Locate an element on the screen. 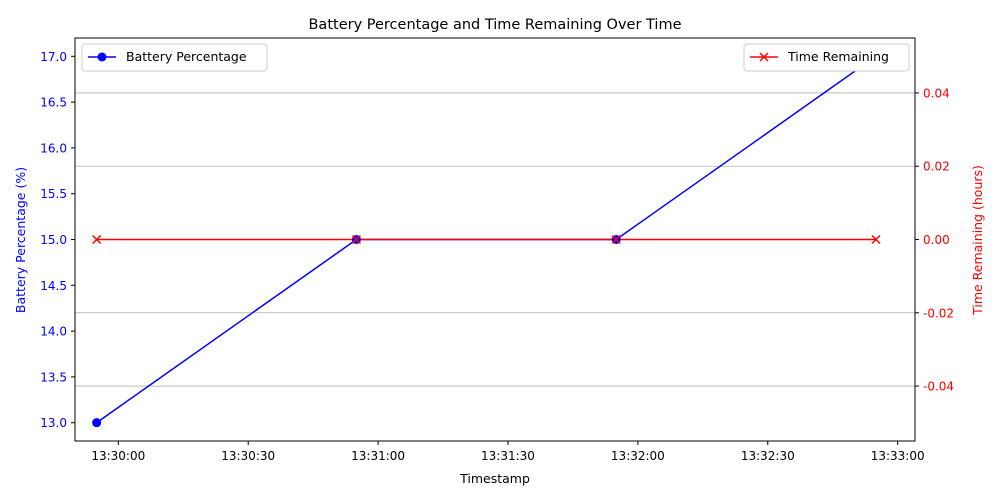 This screenshot has height=504, width=1000. legend-left-marker is located at coordinates (102, 57).